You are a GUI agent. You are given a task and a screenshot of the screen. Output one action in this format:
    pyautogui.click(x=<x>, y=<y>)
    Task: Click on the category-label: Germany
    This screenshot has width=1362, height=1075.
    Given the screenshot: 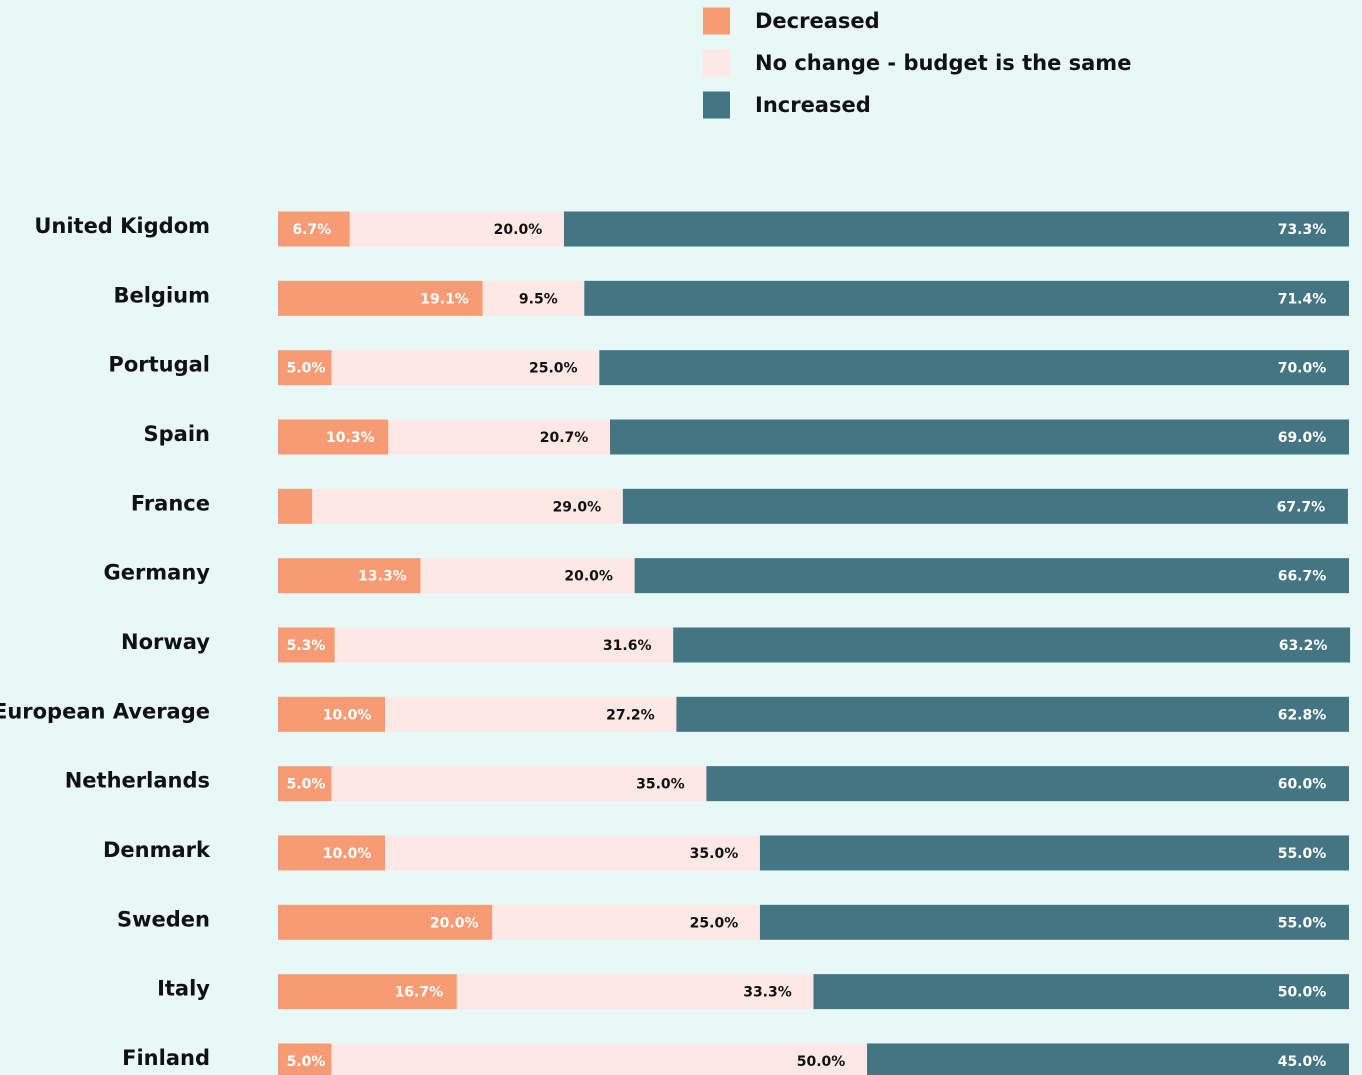 What is the action you would take?
    pyautogui.click(x=156, y=573)
    